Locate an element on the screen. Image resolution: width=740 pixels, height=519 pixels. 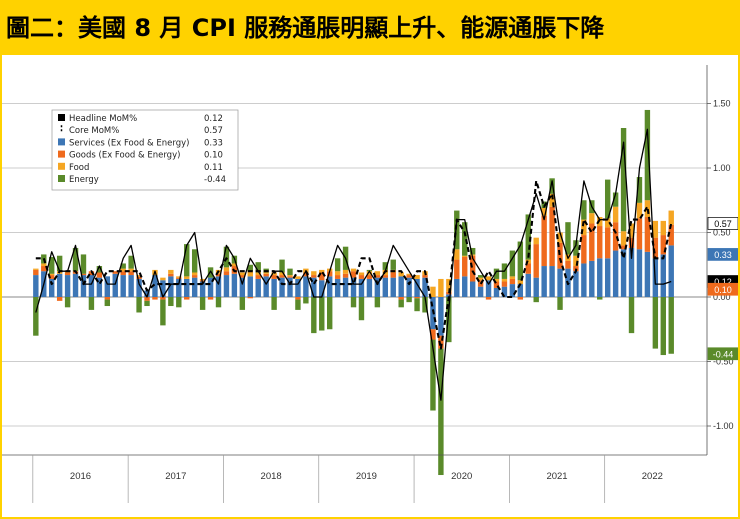
value-badge-label: -0.44 is located at coordinates (723, 354).